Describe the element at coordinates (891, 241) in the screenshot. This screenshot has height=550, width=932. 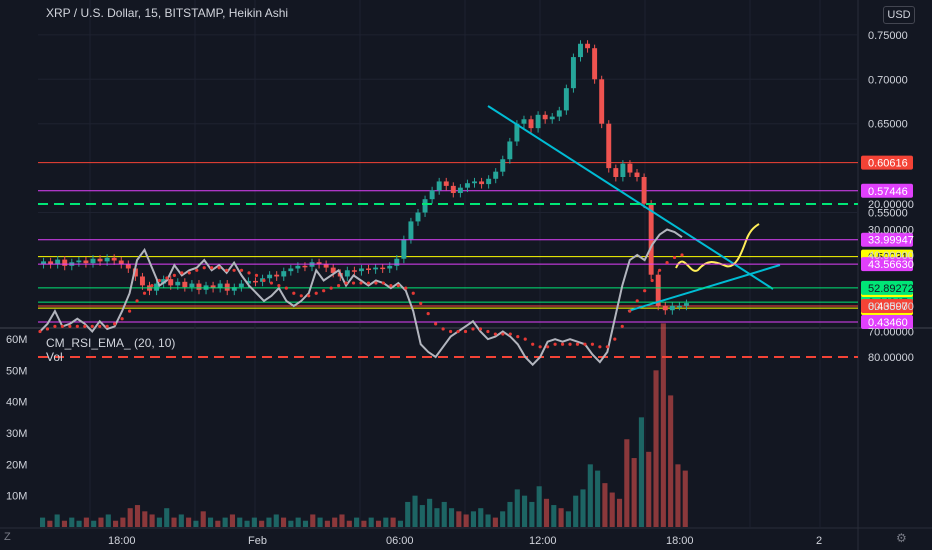
I see `rsi-level-tag-label: 33.99947` at that location.